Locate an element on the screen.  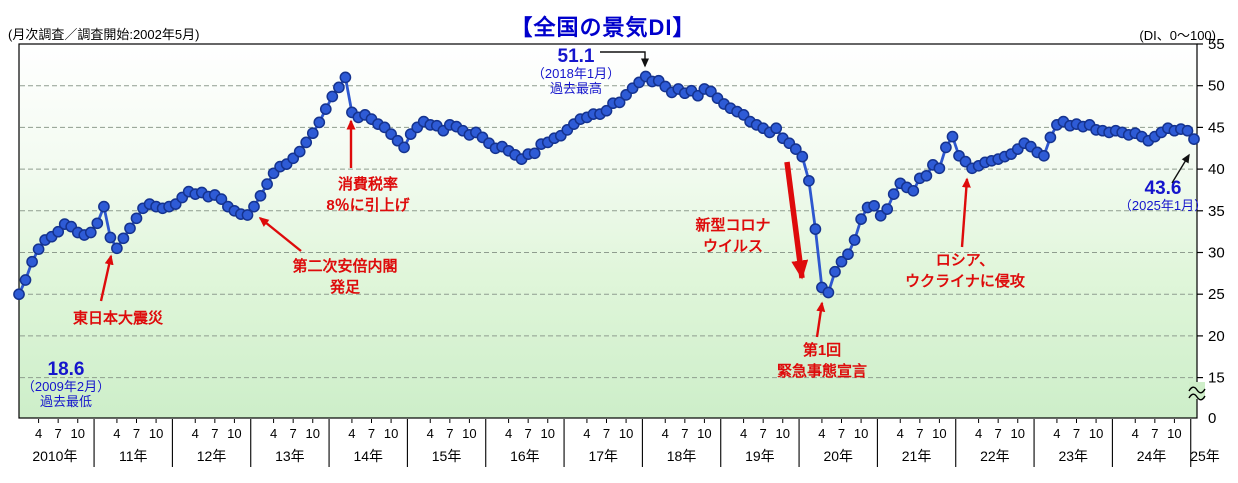
event-label: 発足 is located at coordinates (345, 287).